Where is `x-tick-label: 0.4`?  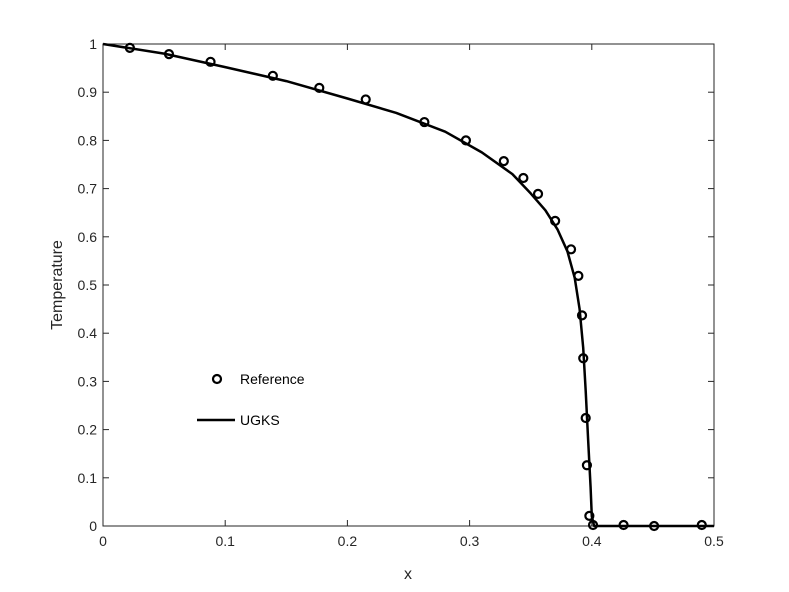 x-tick-label: 0.4 is located at coordinates (592, 541).